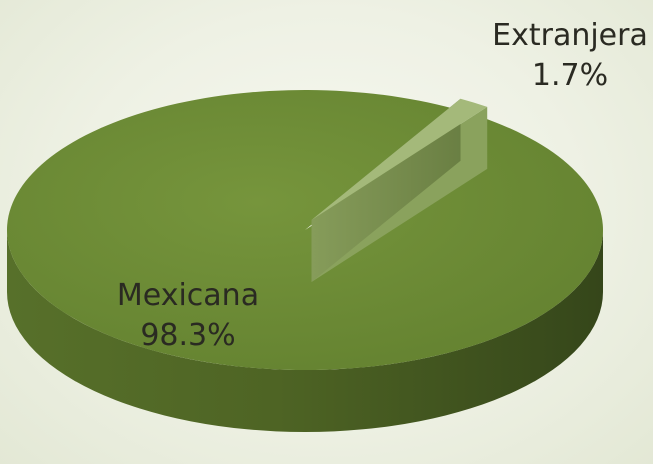 This screenshot has width=653, height=464. I want to click on pie-slice-extranjera, so click(399, 159).